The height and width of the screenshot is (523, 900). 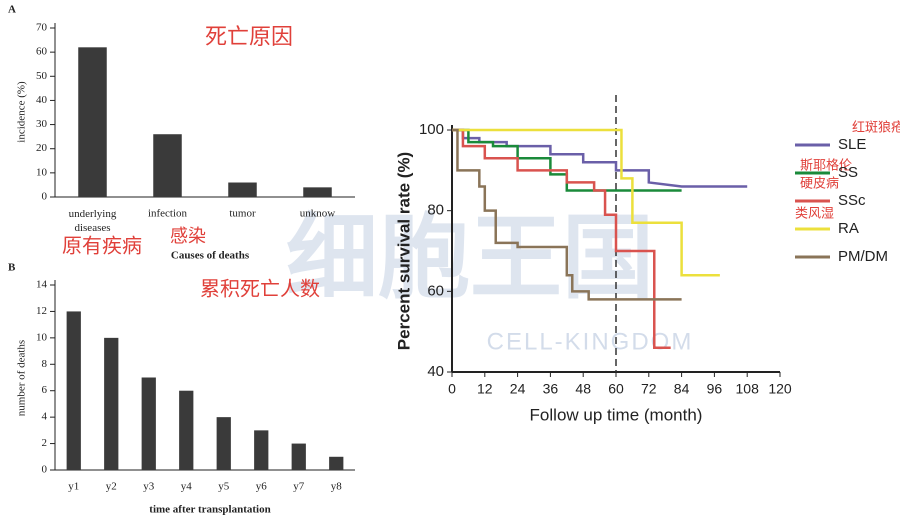 What do you see at coordinates (41, 311) in the screenshot?
I see `y-tick-label: 12` at bounding box center [41, 311].